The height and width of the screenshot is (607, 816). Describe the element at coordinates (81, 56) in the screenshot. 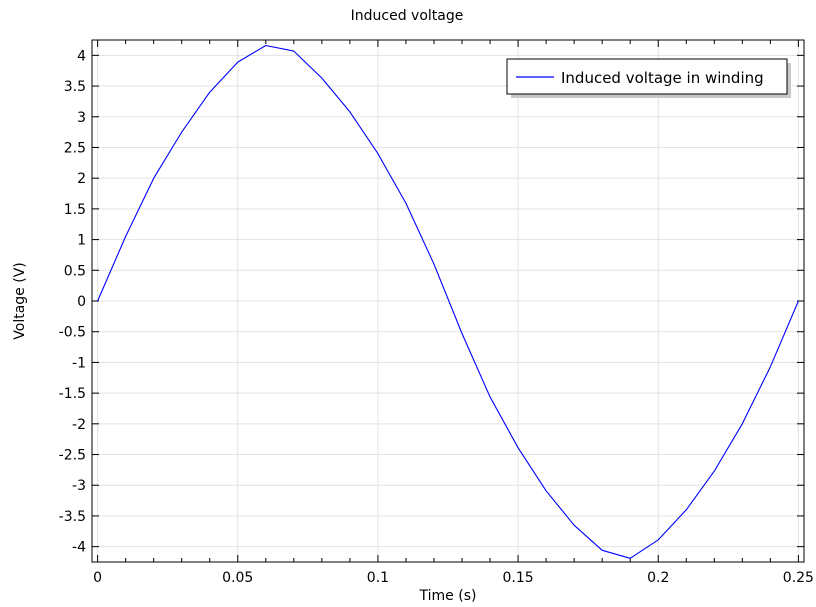

I see `y-tick-label: 4` at that location.